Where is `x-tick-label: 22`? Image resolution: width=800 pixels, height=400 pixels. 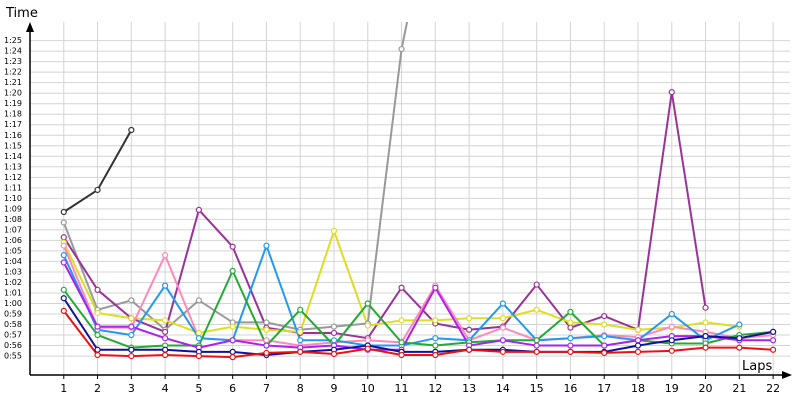 x-tick-label: 22 is located at coordinates (773, 388).